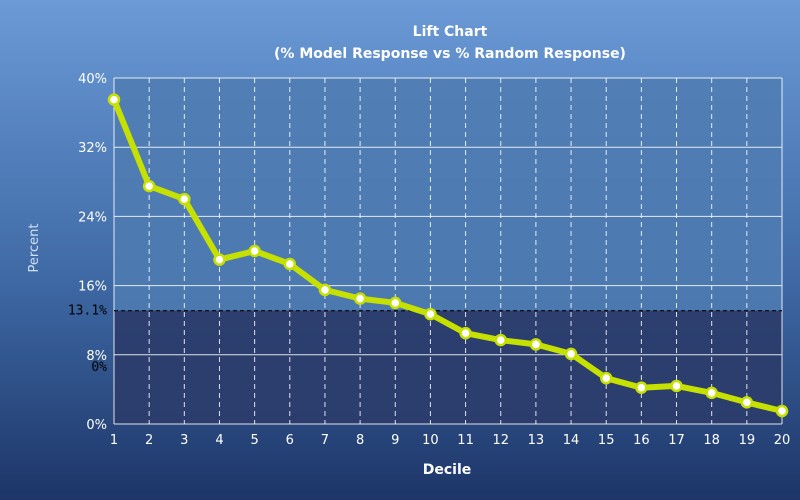 The height and width of the screenshot is (500, 800). I want to click on x-axis-label: Decile, so click(447, 470).